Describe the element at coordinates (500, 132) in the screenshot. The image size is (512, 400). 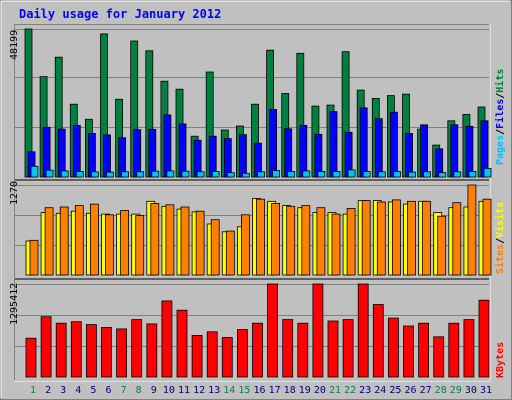
I see `legend-sep-1: /` at that location.